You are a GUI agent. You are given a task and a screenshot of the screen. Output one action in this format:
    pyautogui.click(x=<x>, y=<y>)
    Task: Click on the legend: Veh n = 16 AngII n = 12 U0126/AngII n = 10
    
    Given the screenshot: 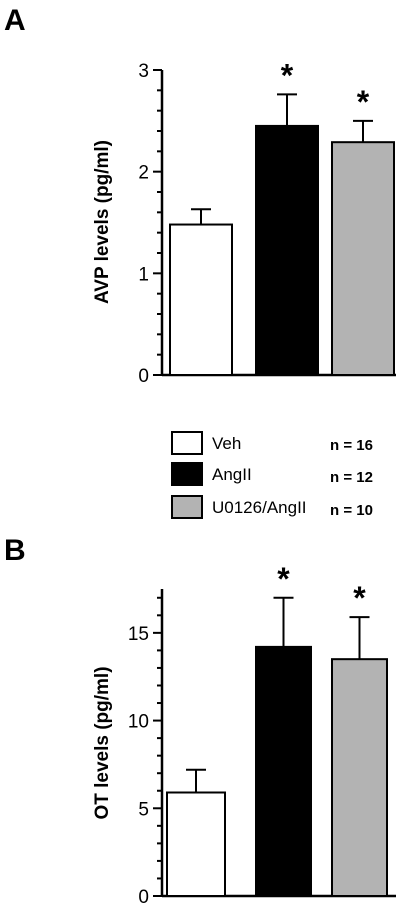 What is the action you would take?
    pyautogui.click(x=272, y=475)
    